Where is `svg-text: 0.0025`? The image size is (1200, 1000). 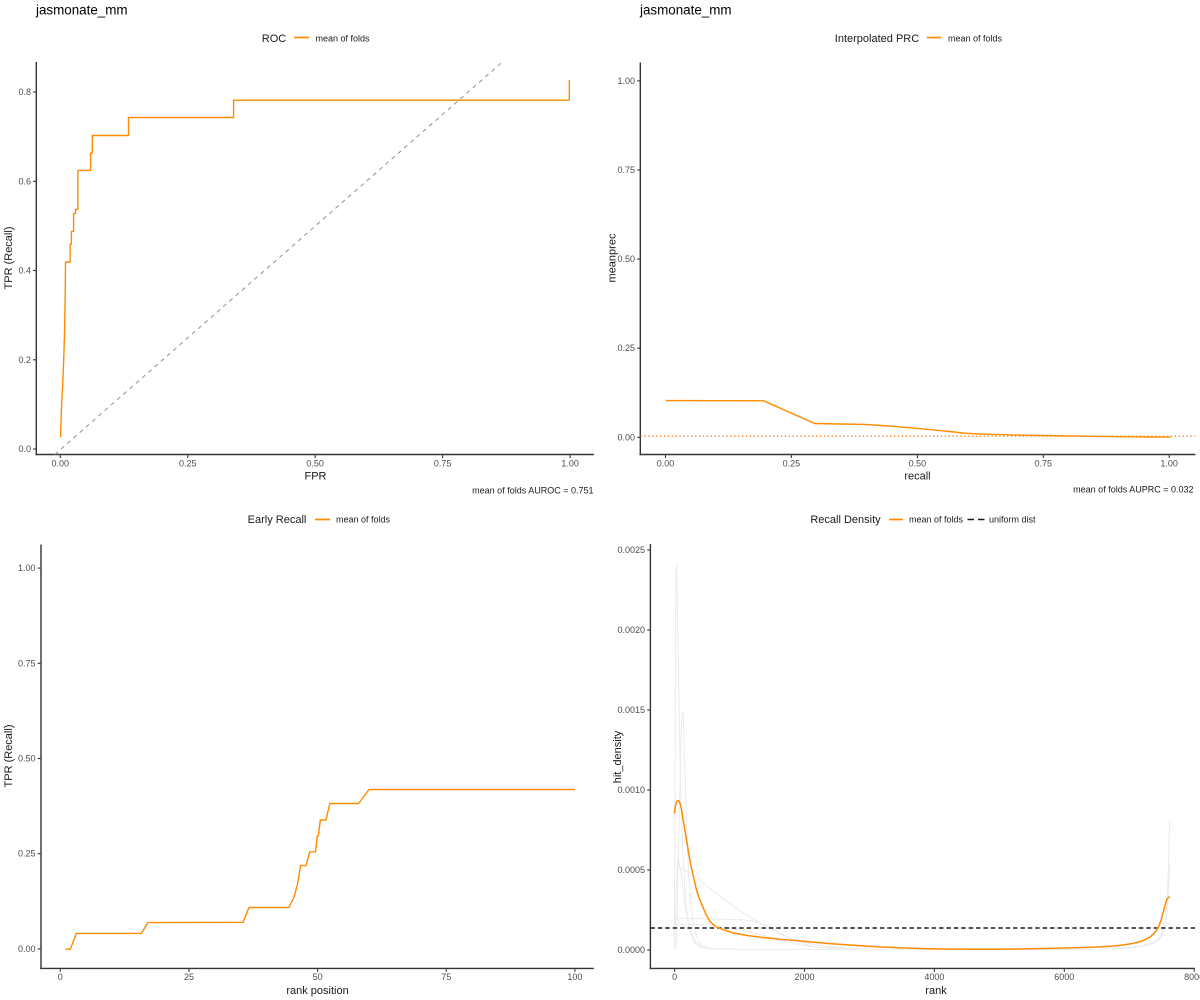
svg-text: 0.0025 is located at coordinates (631, 550).